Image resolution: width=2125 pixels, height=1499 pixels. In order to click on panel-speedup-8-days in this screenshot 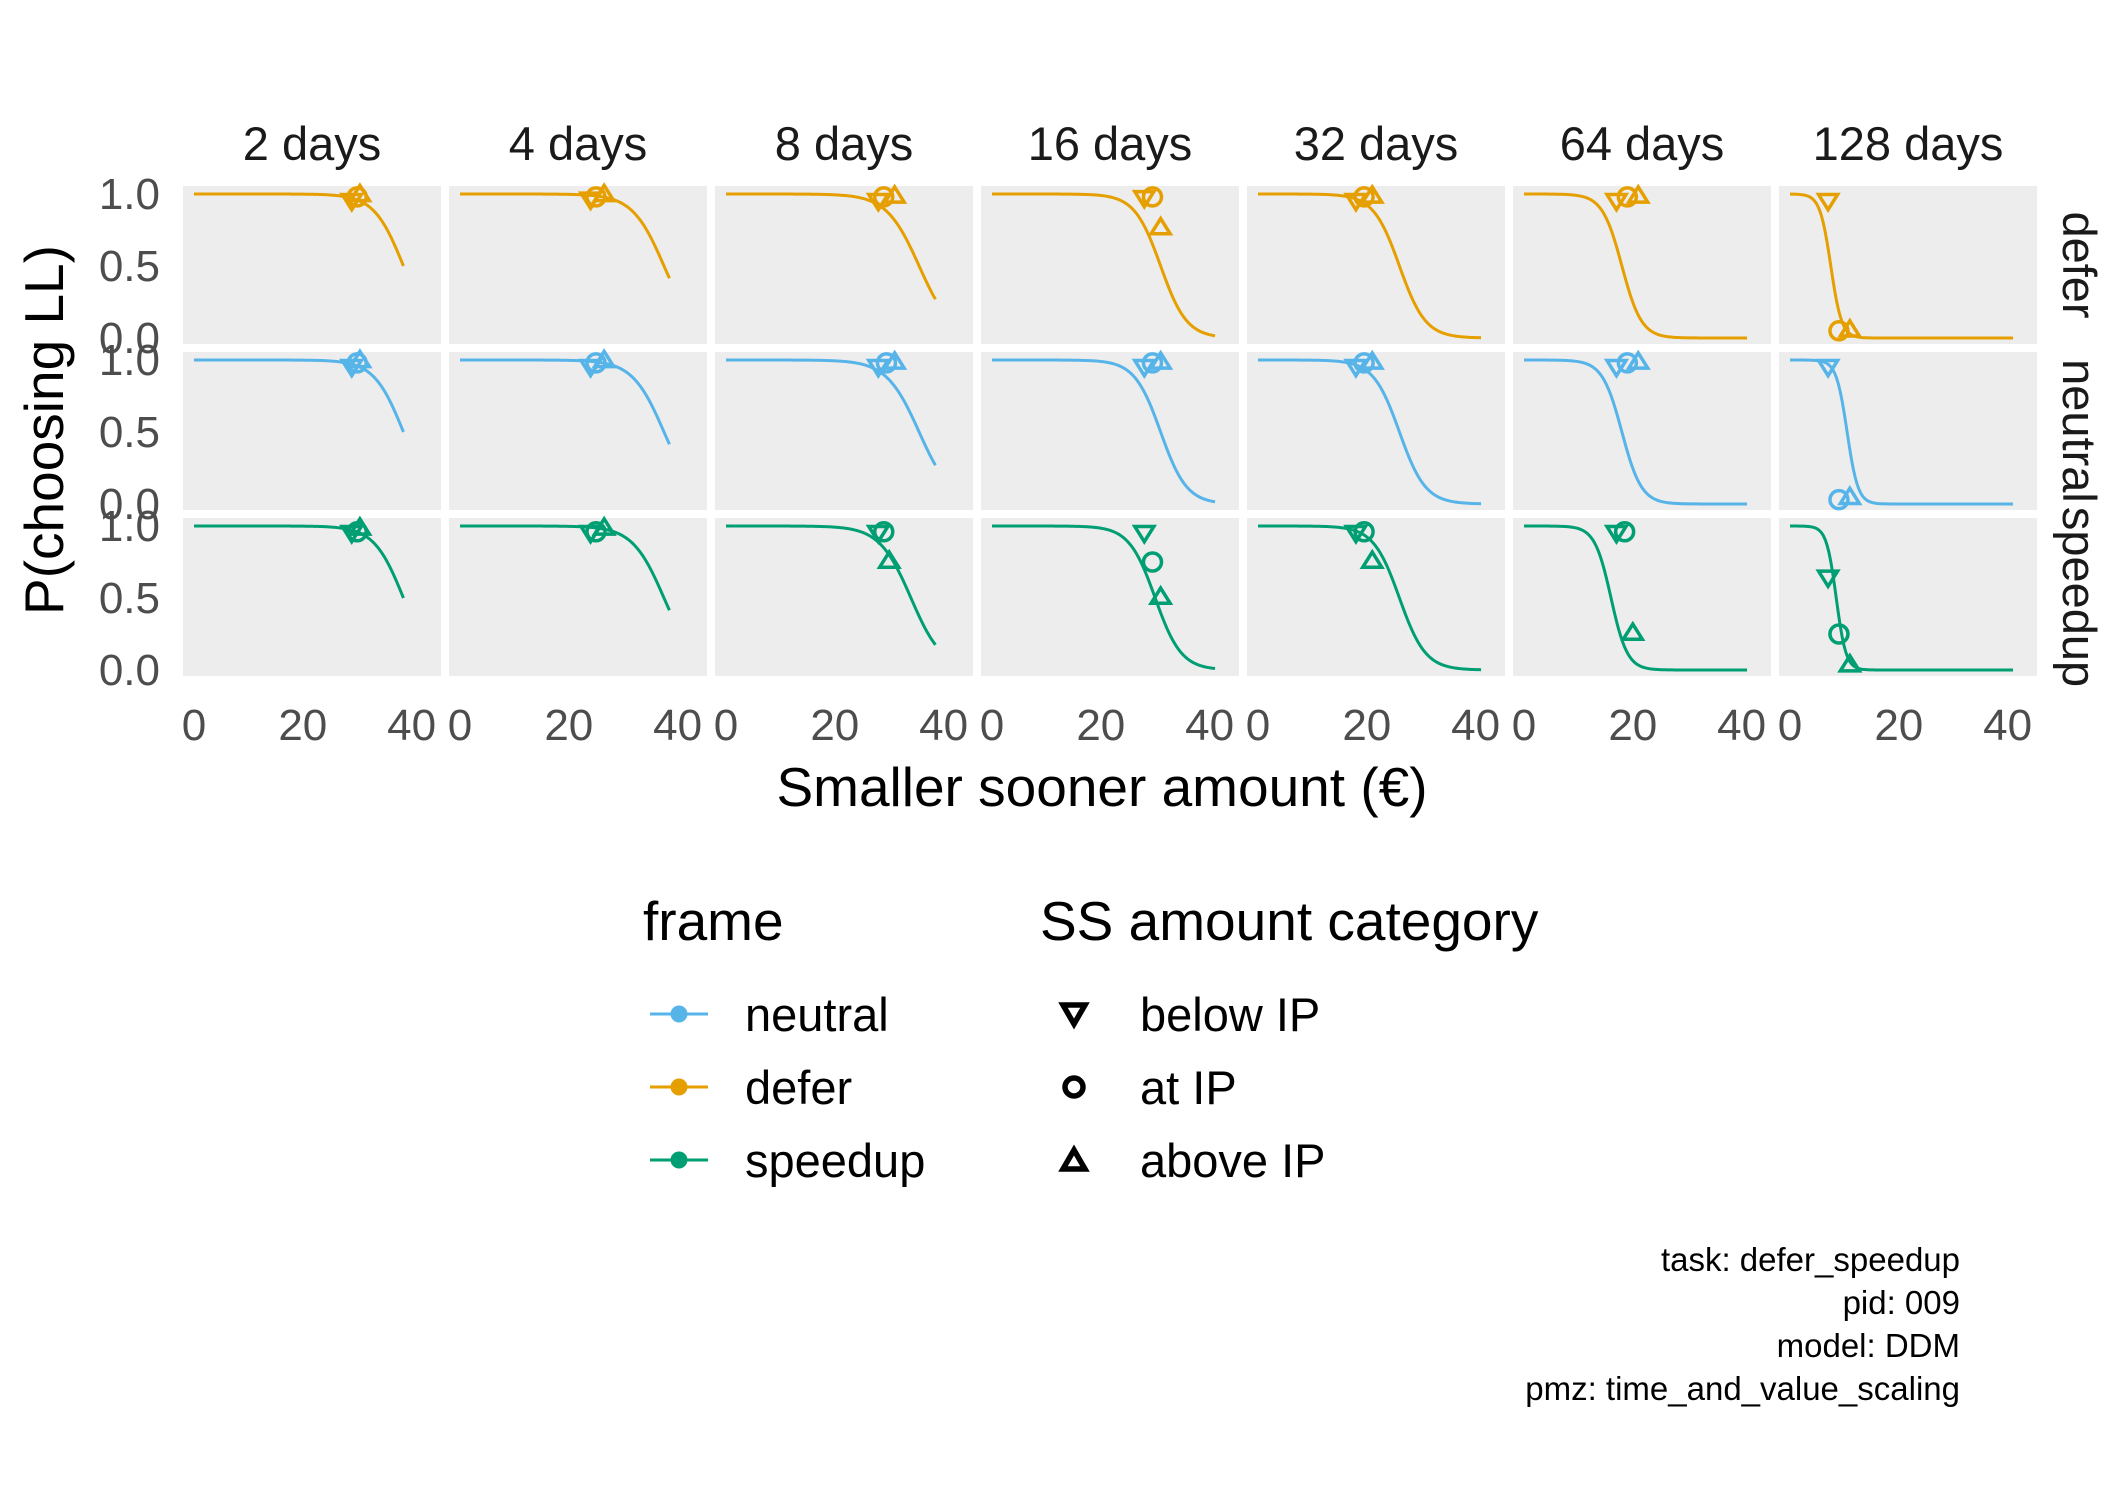, I will do `click(844, 597)`.